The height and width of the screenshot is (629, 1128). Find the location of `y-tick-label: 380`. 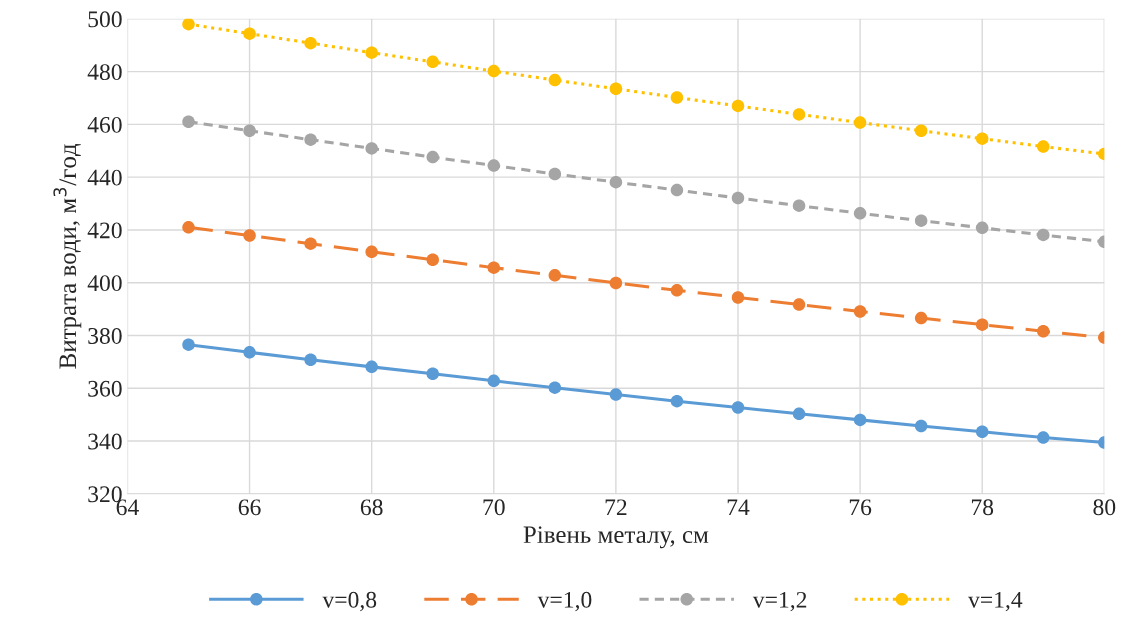

y-tick-label: 380 is located at coordinates (105, 335).